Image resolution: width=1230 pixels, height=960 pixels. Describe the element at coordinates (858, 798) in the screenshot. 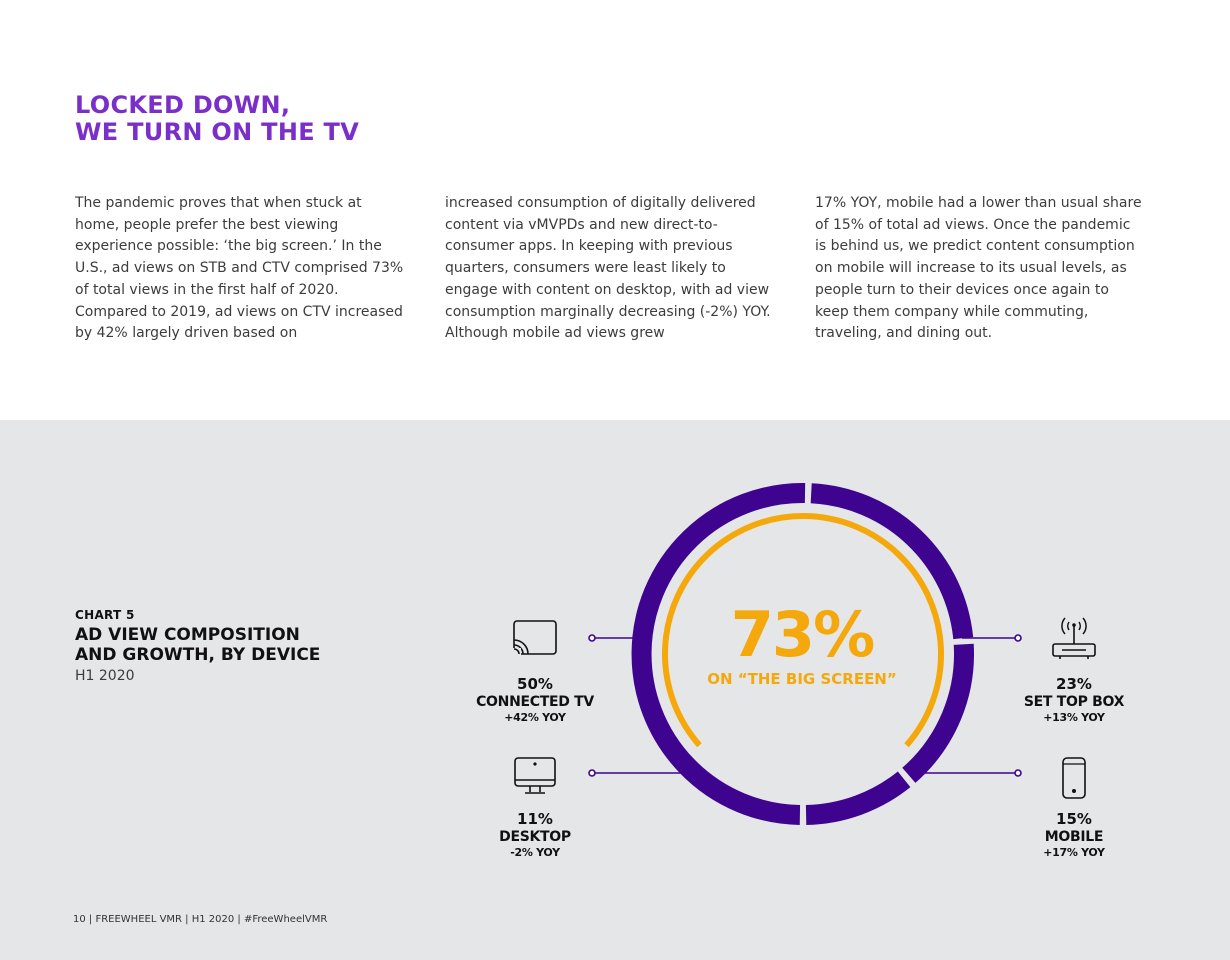

I see `ring-segment-desktop` at that location.